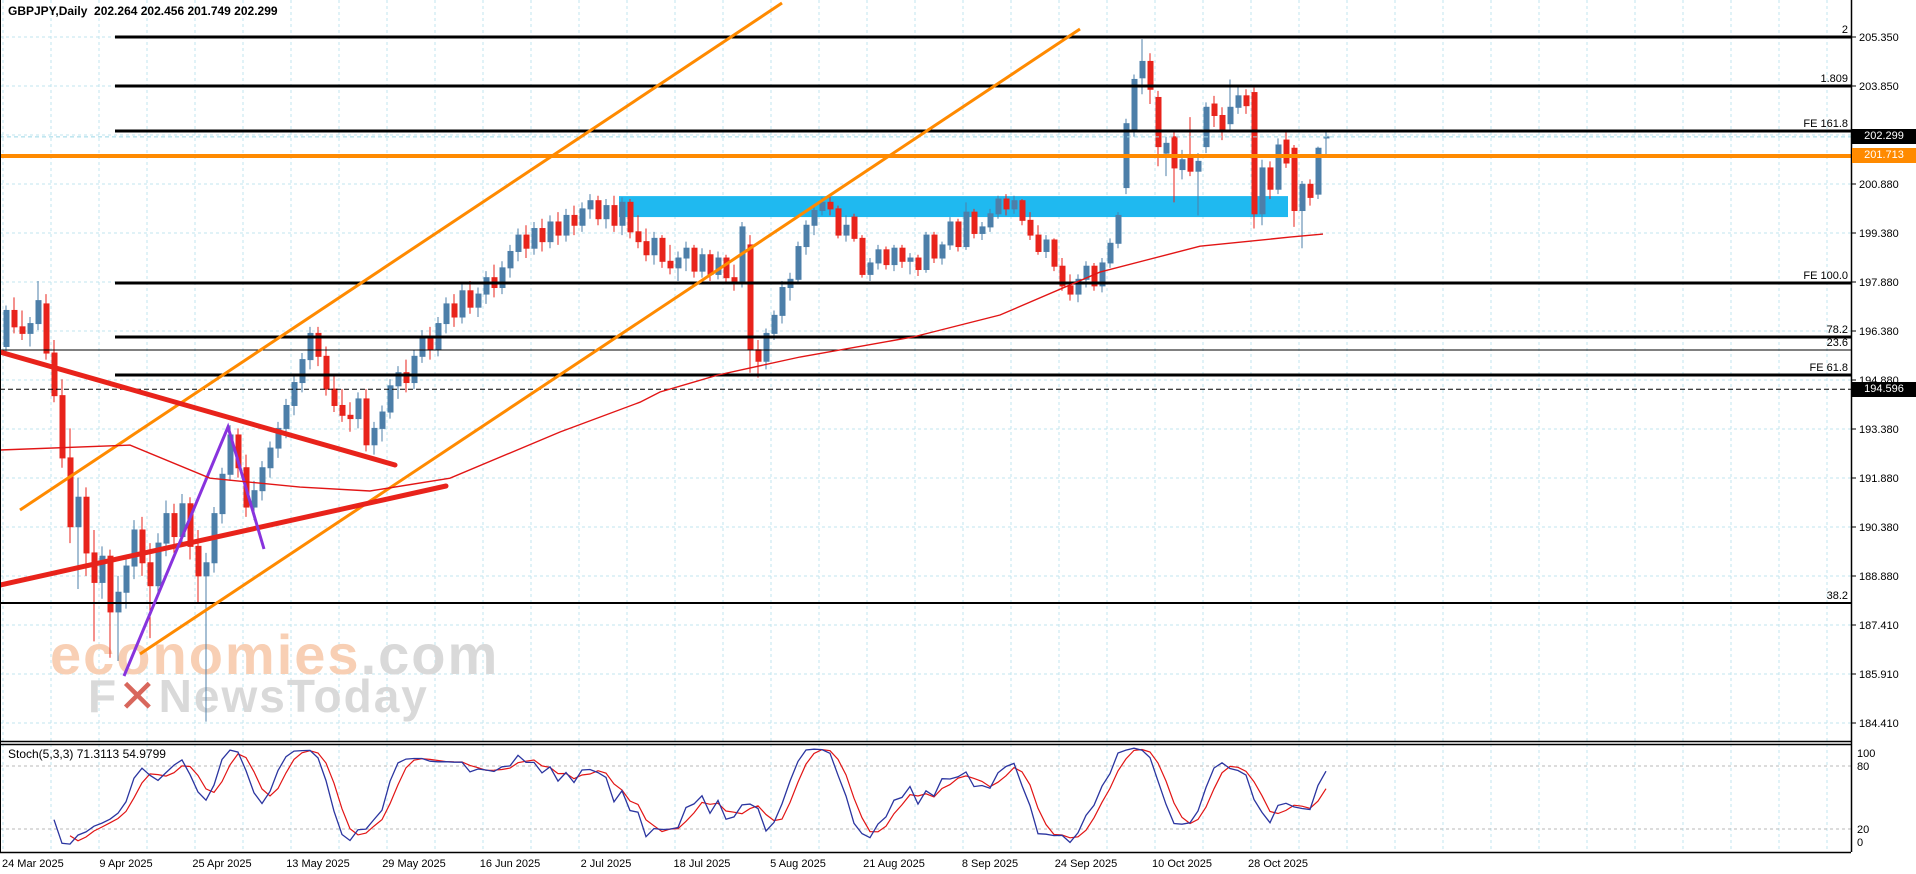  What do you see at coordinates (1837, 330) in the screenshot?
I see `fib-label: 78.2` at bounding box center [1837, 330].